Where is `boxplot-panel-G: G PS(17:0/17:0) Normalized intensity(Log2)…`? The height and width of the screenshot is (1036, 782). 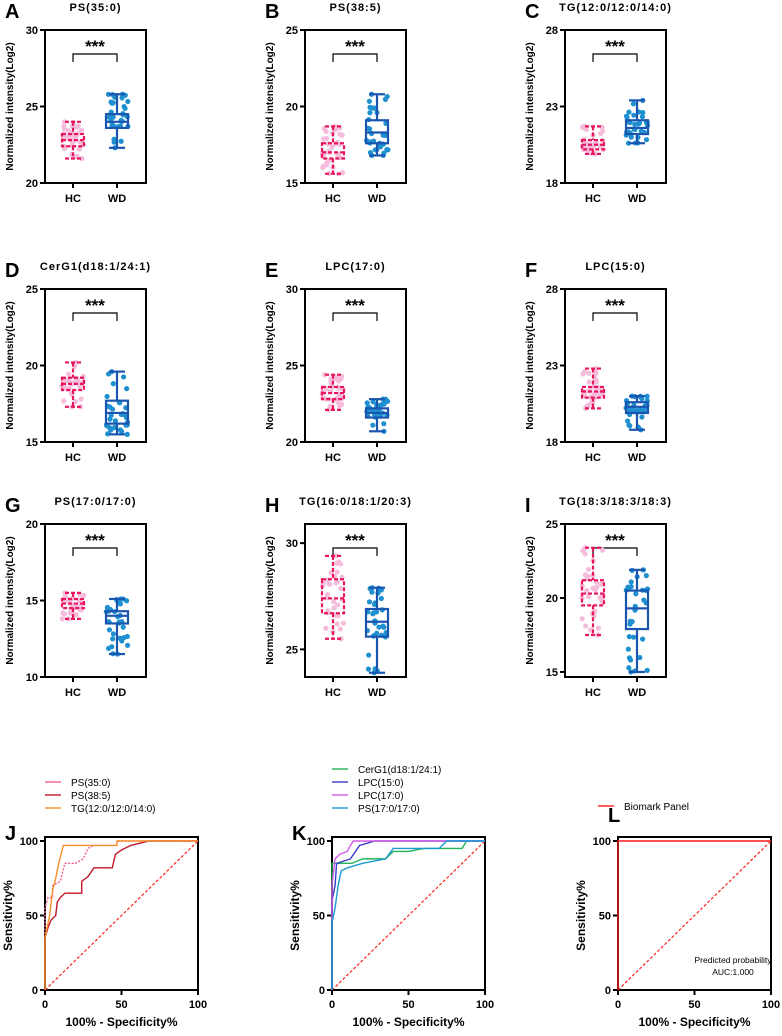 boxplot-panel-G: G PS(17:0/17:0) Normalized intensity(Log2)… is located at coordinates (76, 597).